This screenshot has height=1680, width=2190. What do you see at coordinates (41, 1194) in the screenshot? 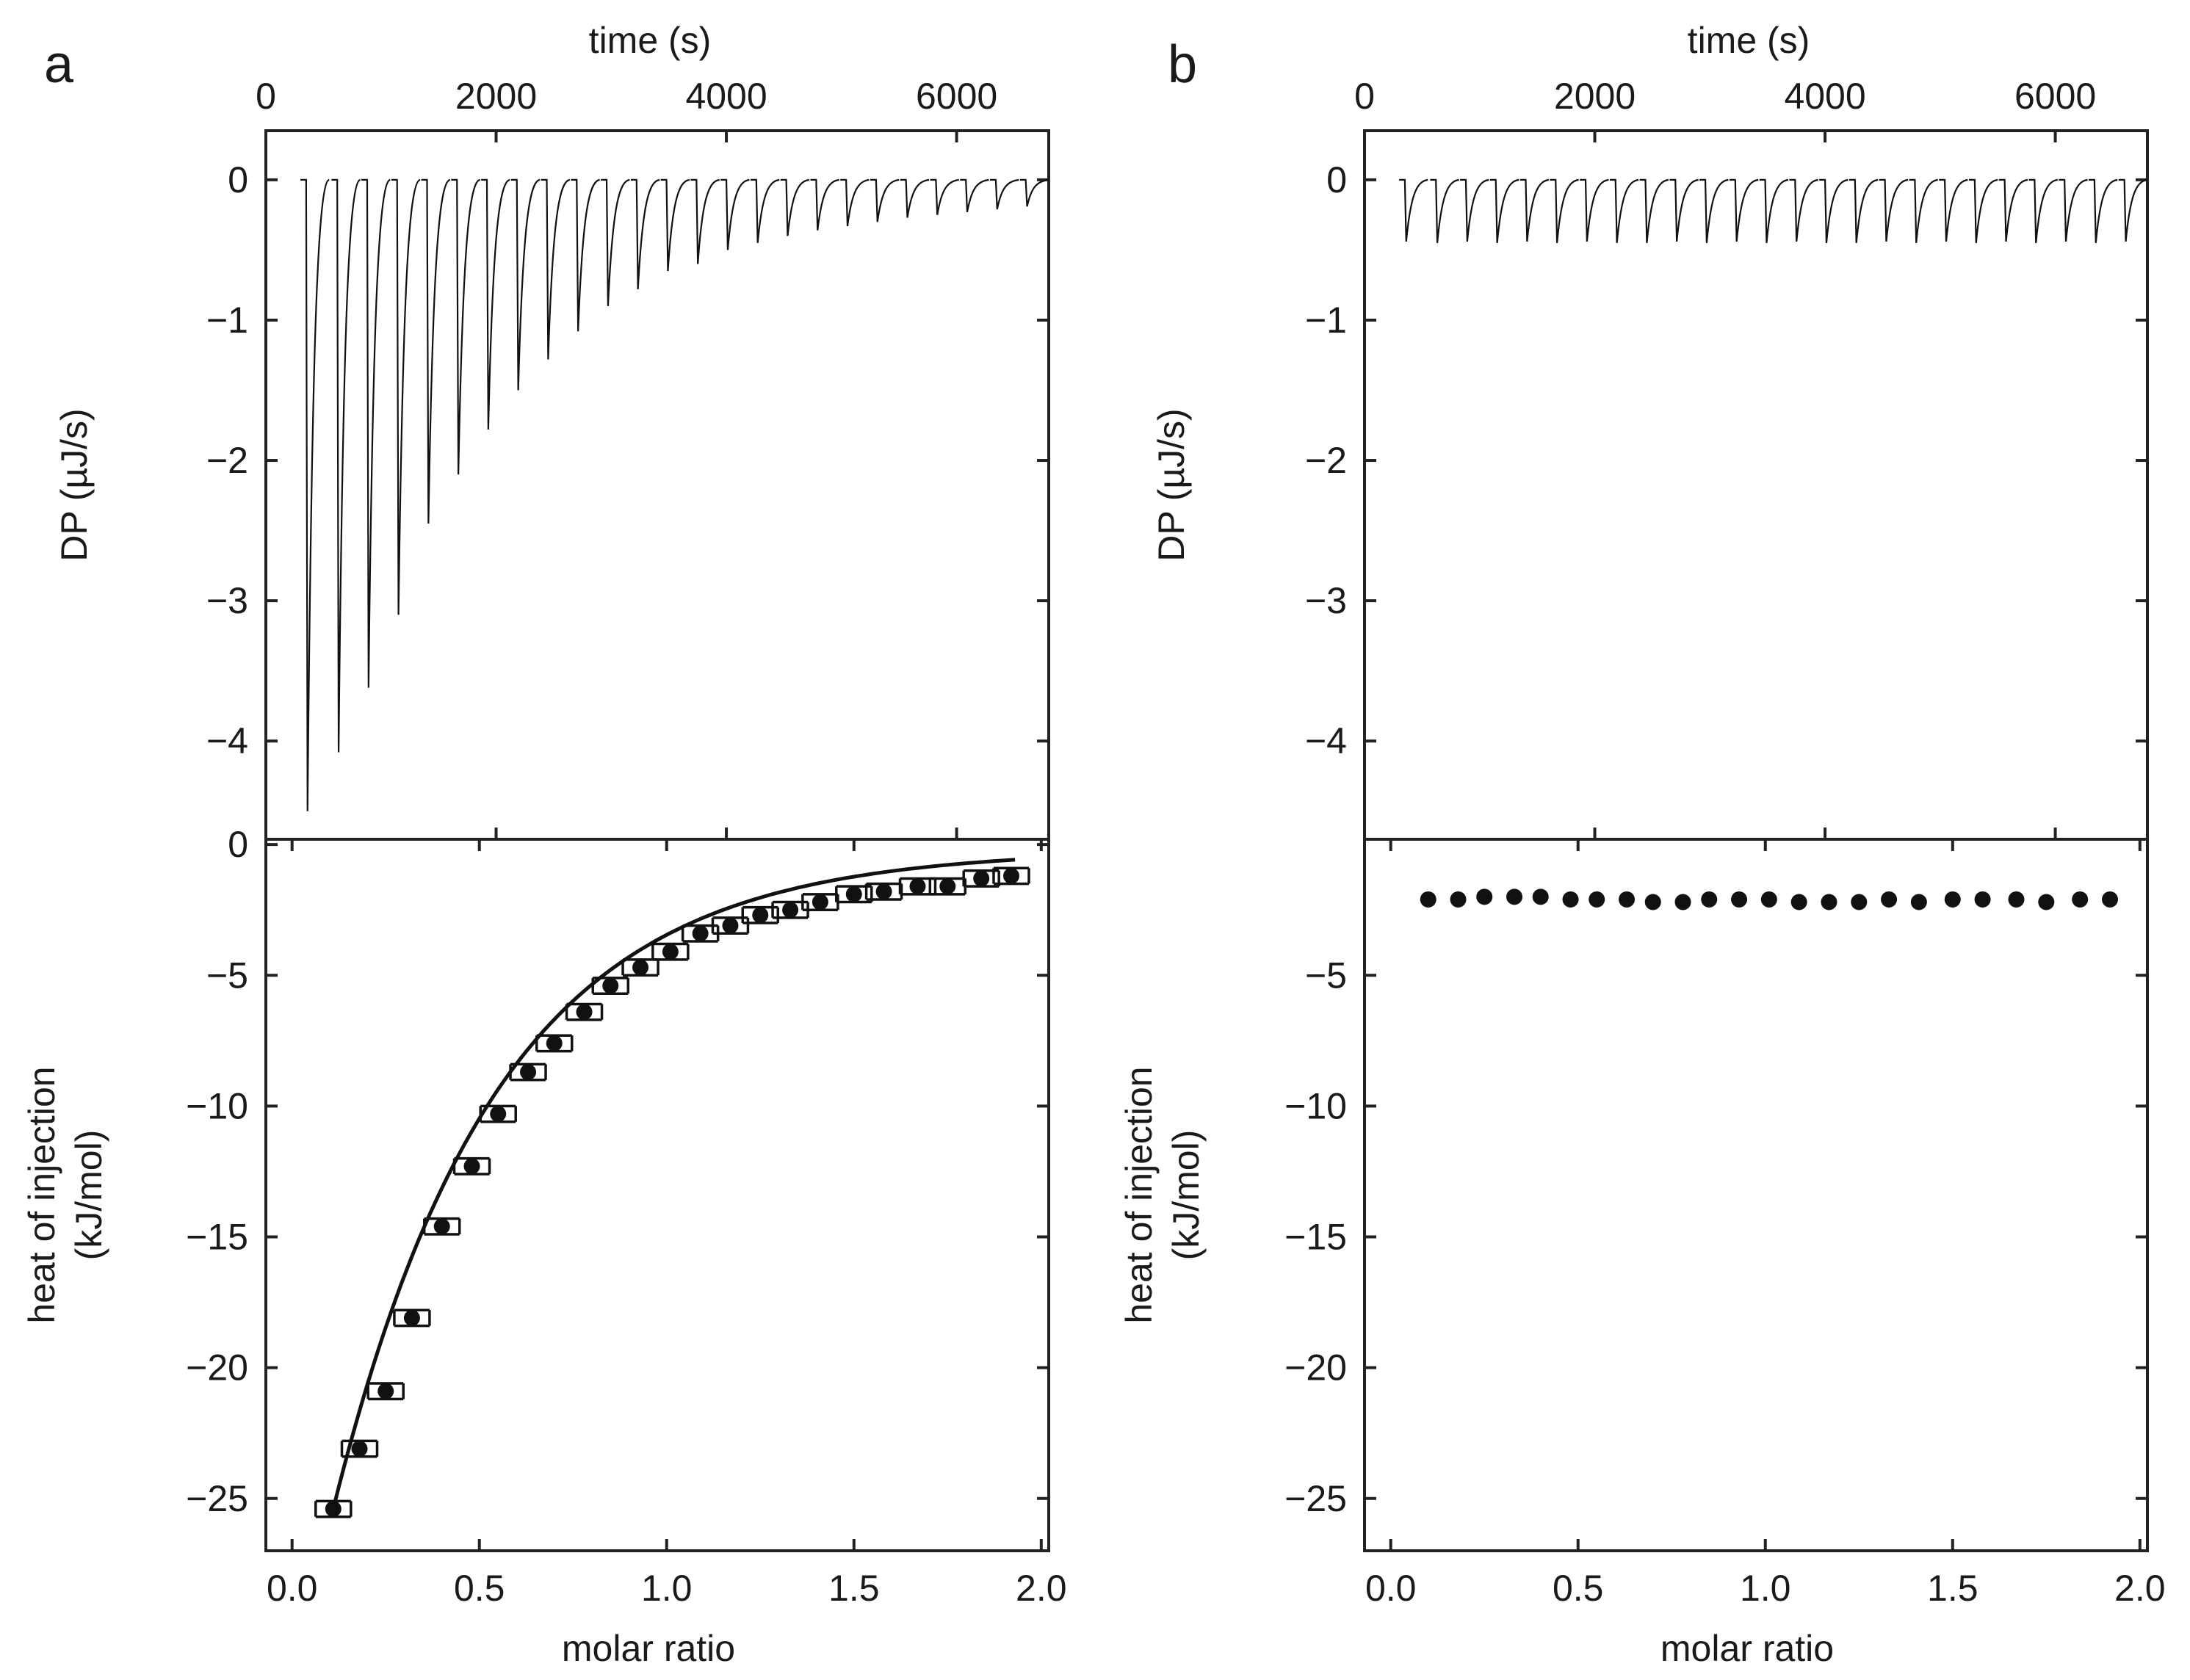
I see `heat-axis-label: heat of injection` at bounding box center [41, 1194].